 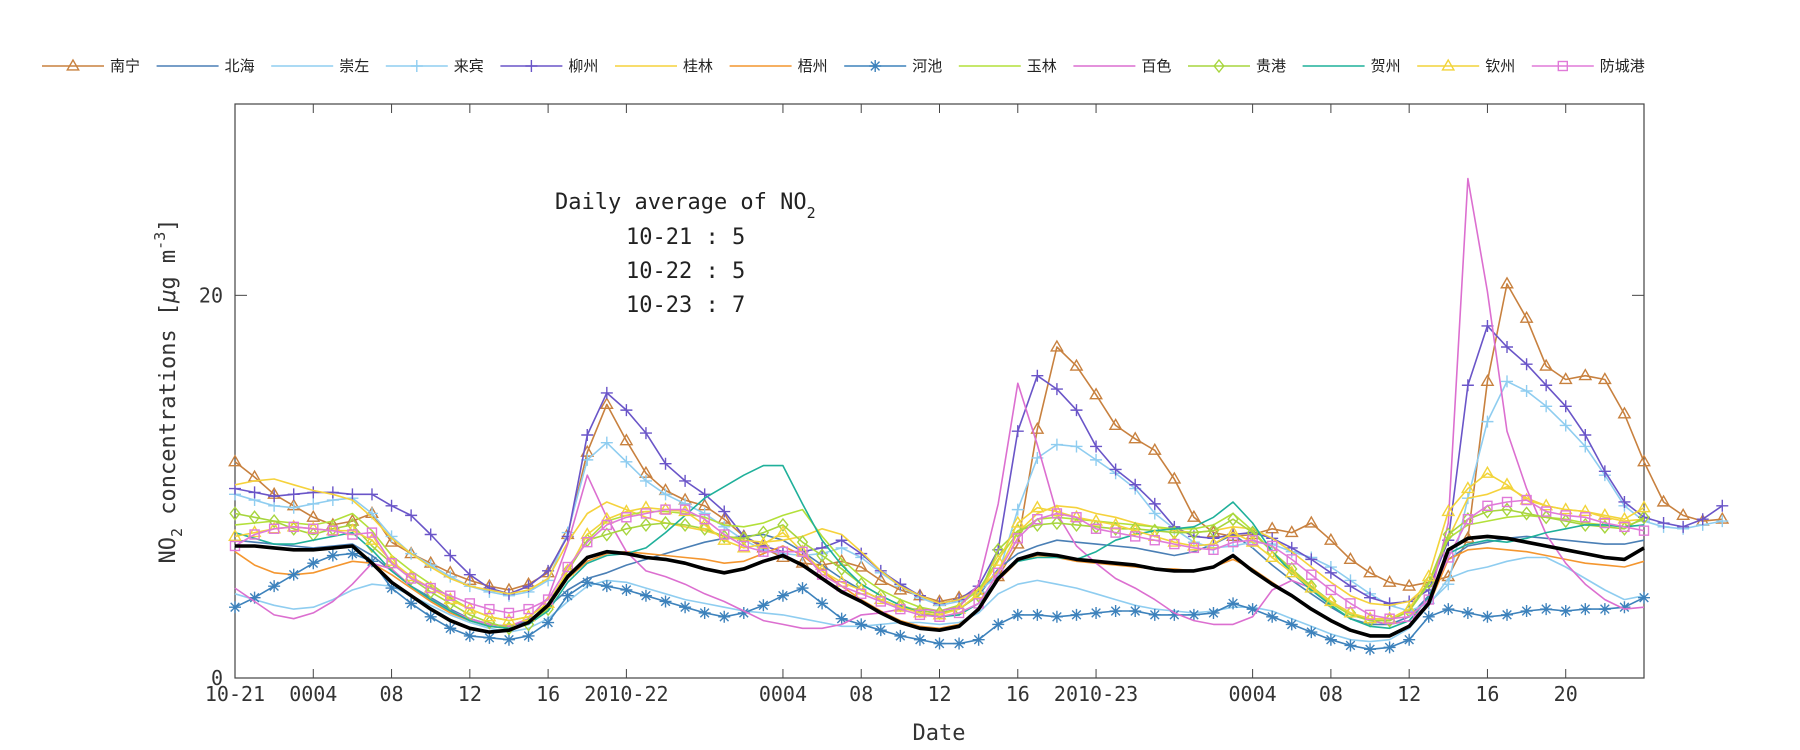 What do you see at coordinates (685, 271) in the screenshot?
I see `annotation-line: 10-22 : 5` at bounding box center [685, 271].